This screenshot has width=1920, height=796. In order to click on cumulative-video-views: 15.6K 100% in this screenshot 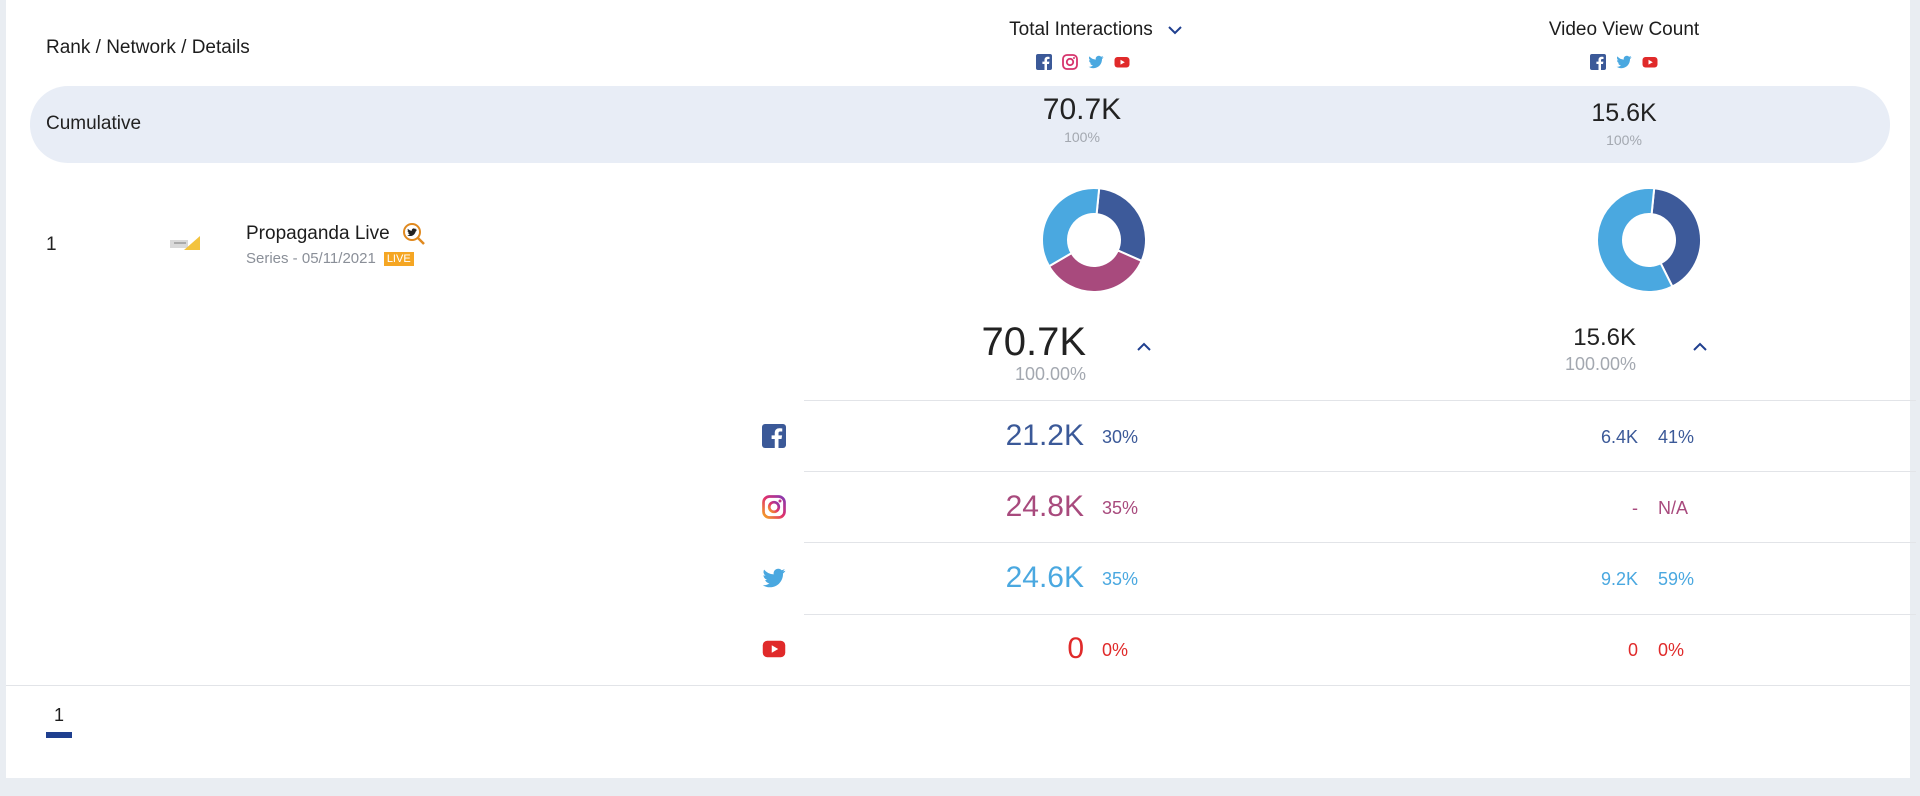, I will do `click(1624, 123)`.